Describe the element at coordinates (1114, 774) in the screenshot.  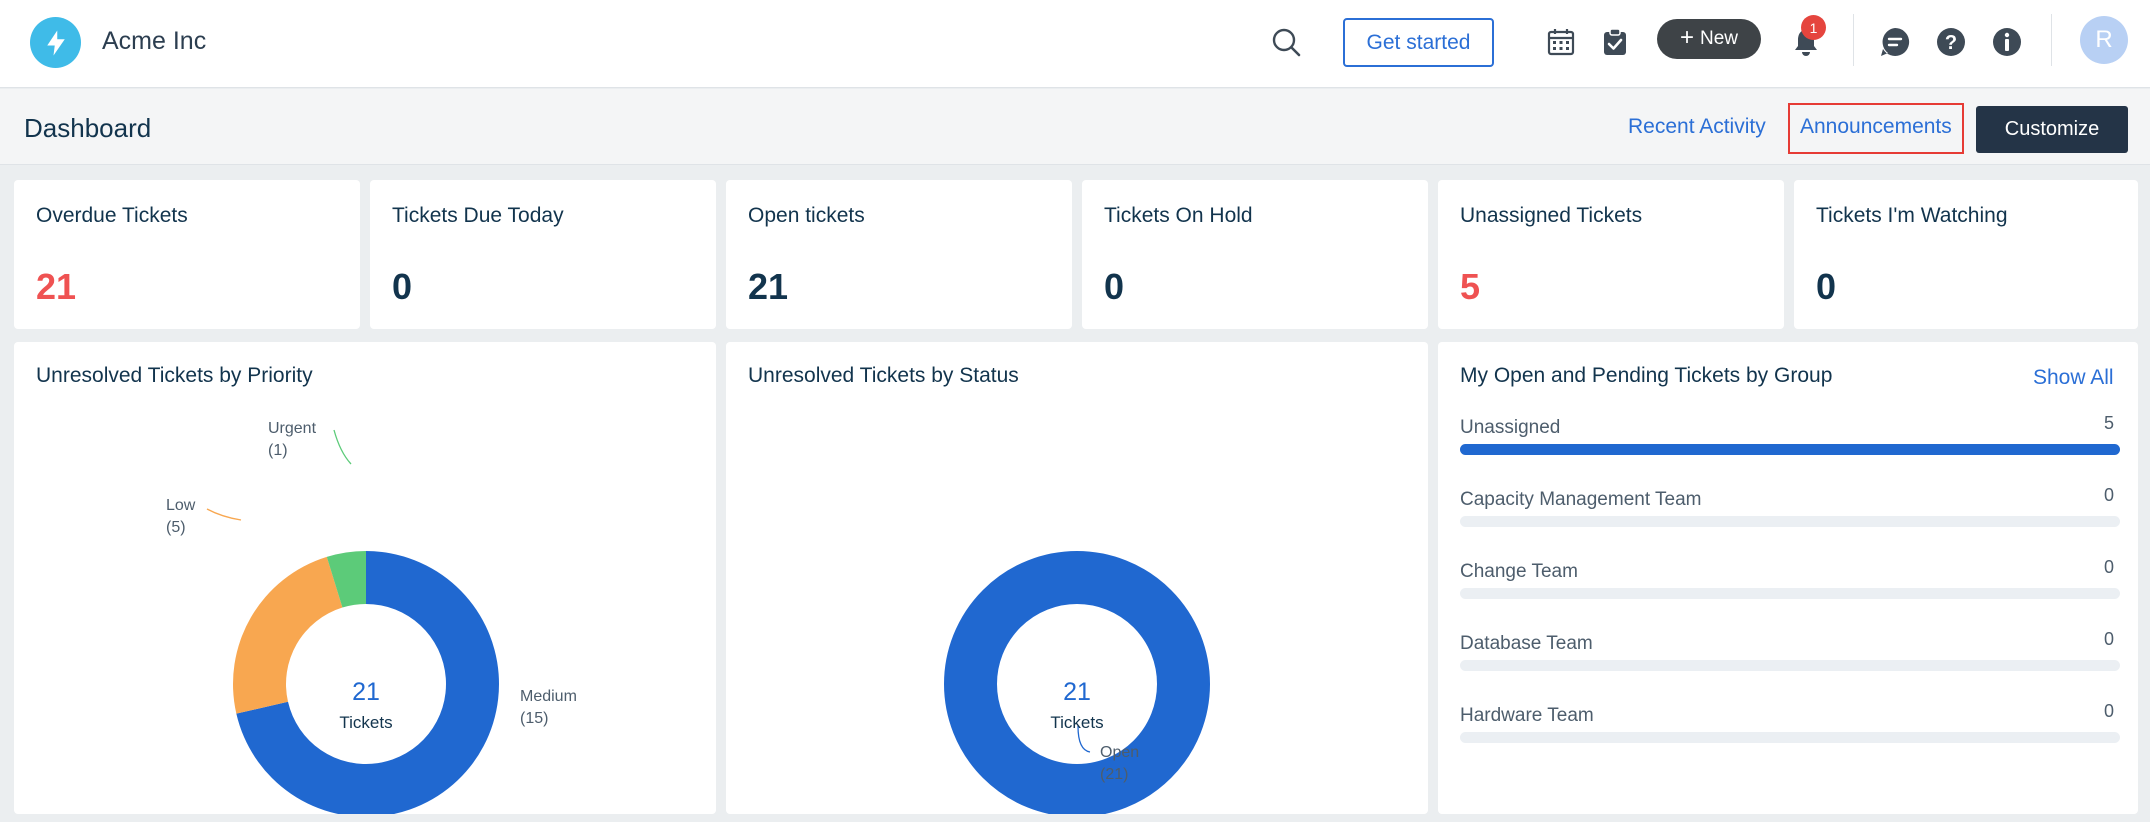
I see `slice-count-open: (21)` at that location.